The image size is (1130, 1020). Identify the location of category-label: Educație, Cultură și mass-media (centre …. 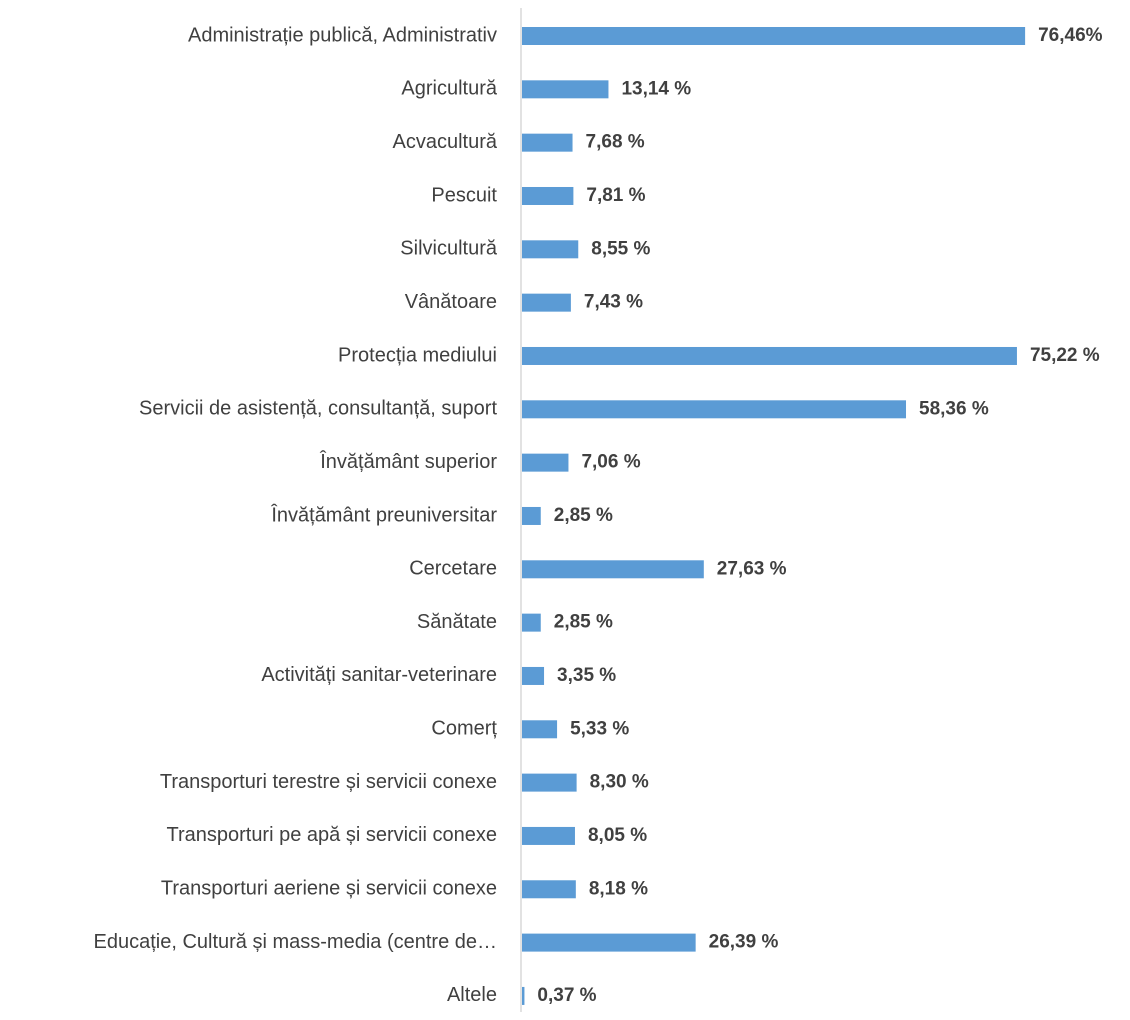
(296, 942).